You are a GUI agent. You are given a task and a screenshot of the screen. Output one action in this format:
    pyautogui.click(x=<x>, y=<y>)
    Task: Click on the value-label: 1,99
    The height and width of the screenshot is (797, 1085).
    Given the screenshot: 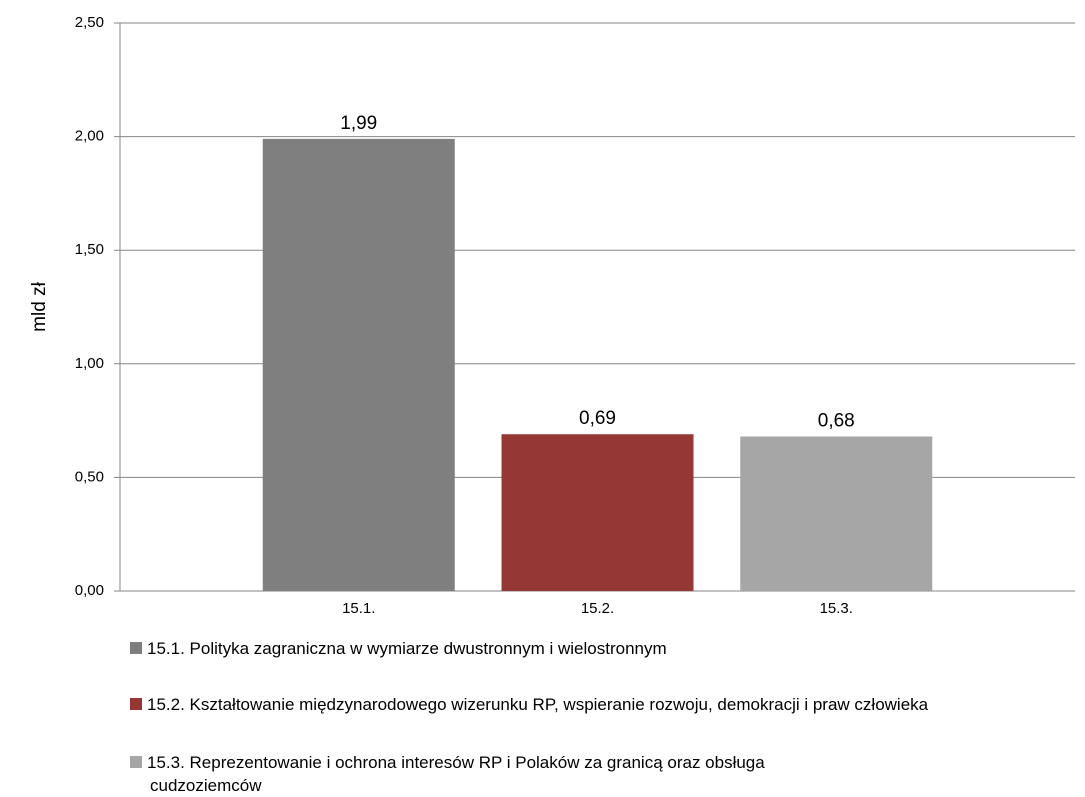 What is the action you would take?
    pyautogui.click(x=358, y=123)
    